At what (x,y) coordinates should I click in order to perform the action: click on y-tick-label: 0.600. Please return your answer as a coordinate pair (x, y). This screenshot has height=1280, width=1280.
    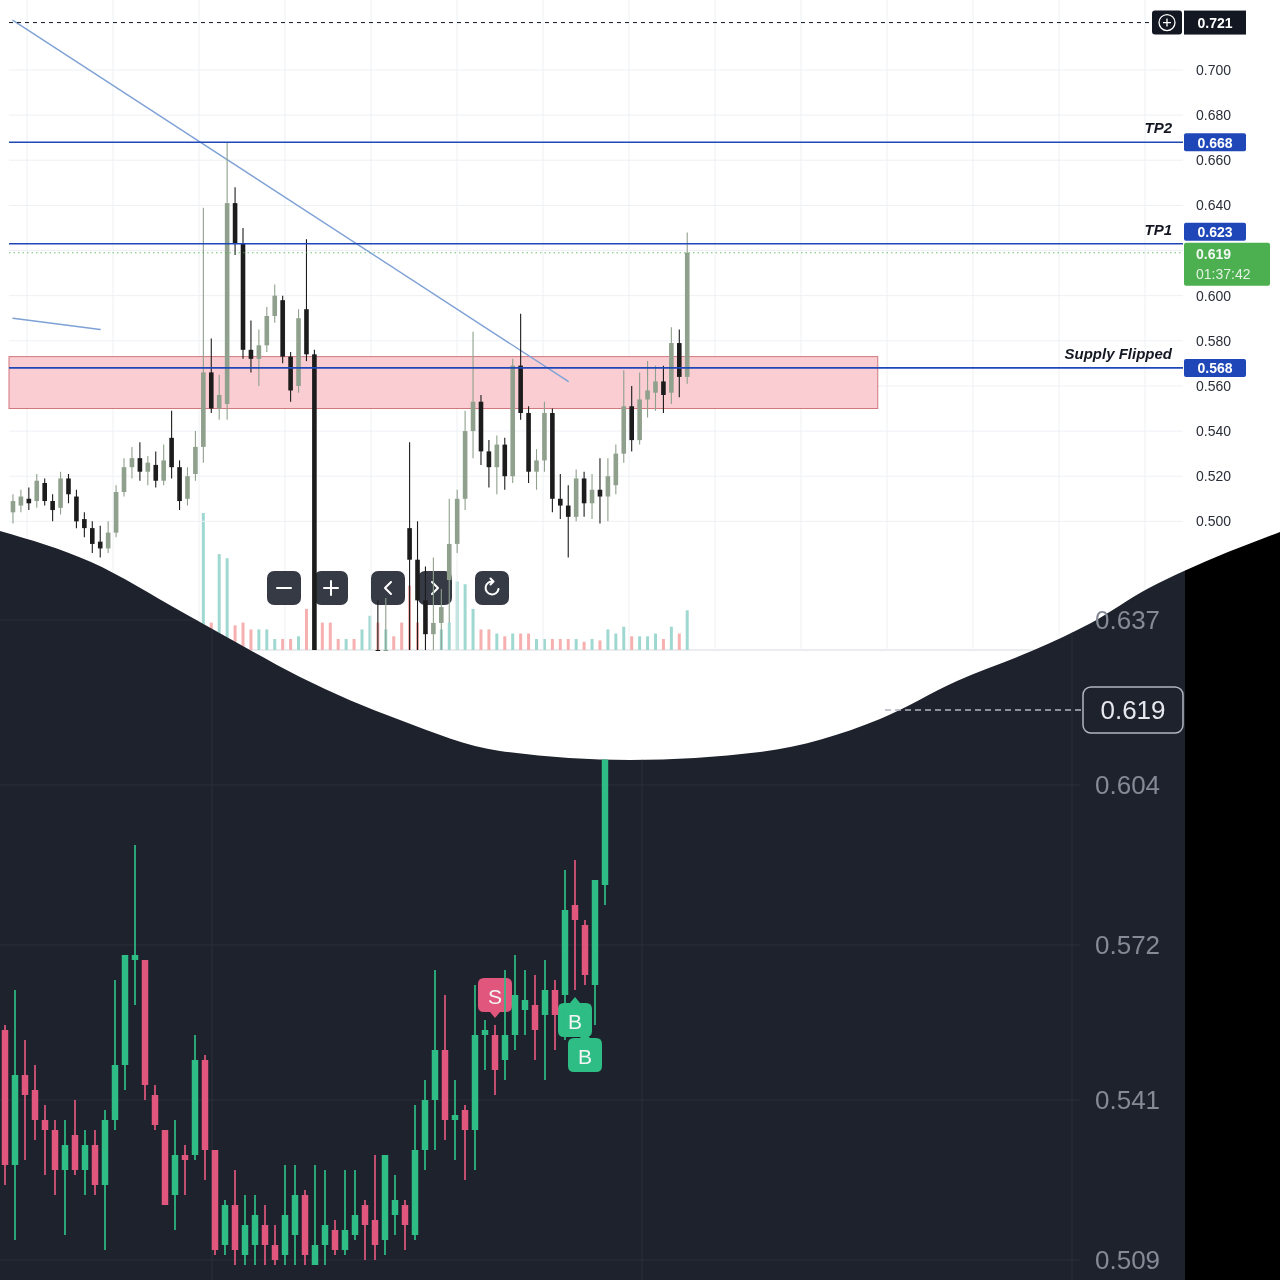
    Looking at the image, I should click on (1214, 295).